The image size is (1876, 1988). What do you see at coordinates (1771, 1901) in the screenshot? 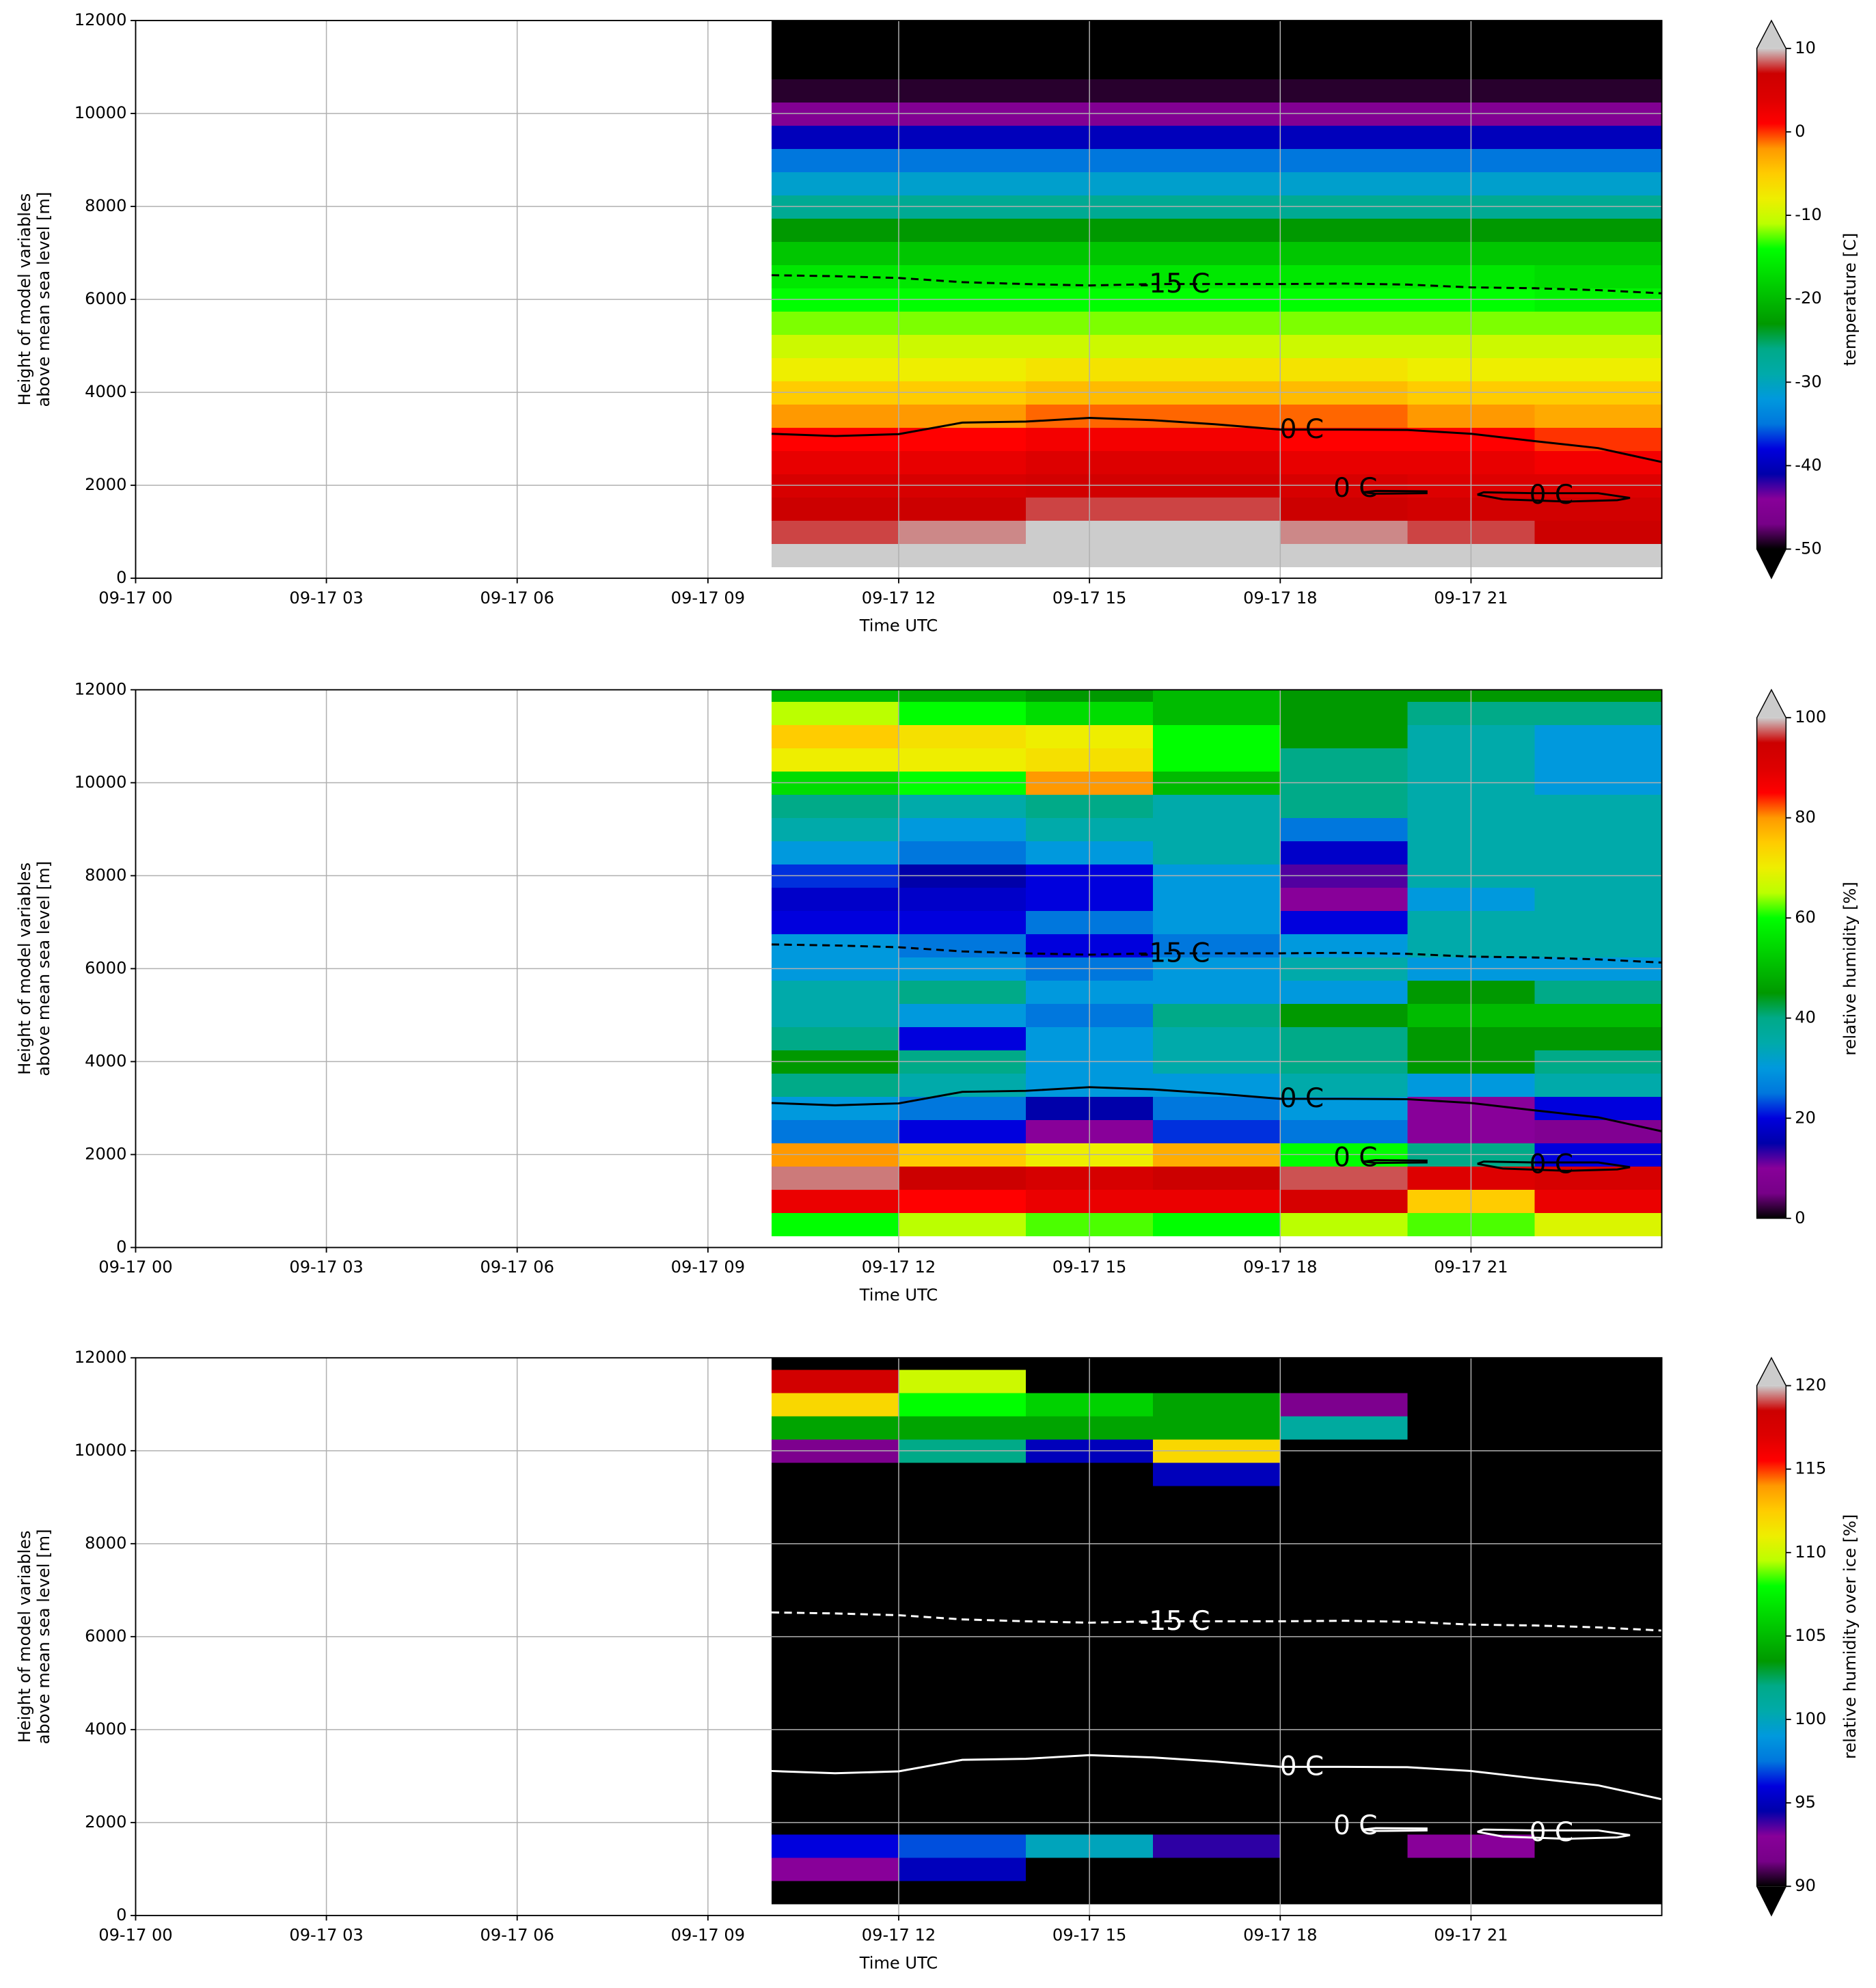
I see `colorbar-extend-min` at bounding box center [1771, 1901].